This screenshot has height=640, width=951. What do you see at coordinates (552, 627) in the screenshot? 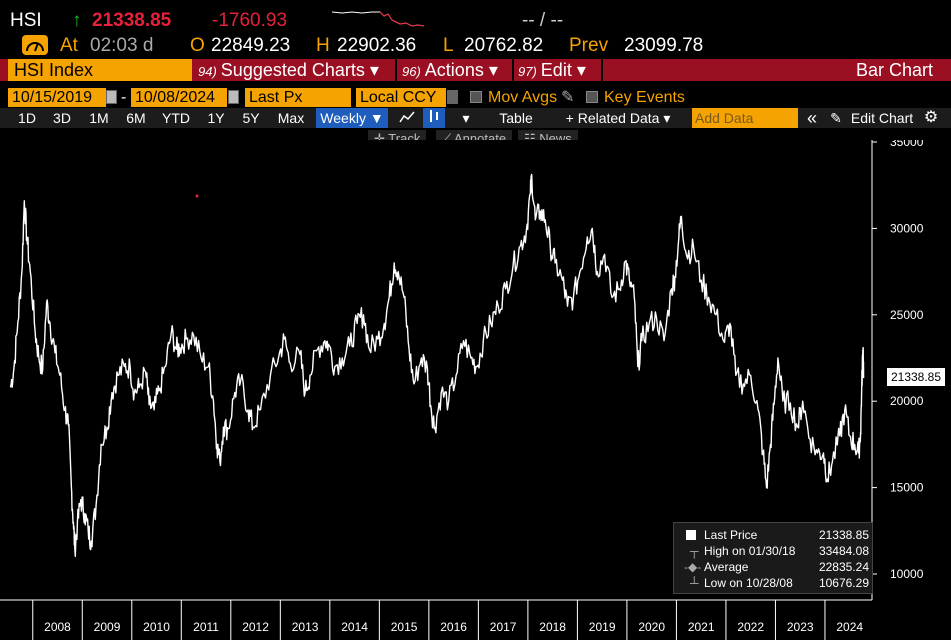
I see `x-tick-label: 2018` at bounding box center [552, 627].